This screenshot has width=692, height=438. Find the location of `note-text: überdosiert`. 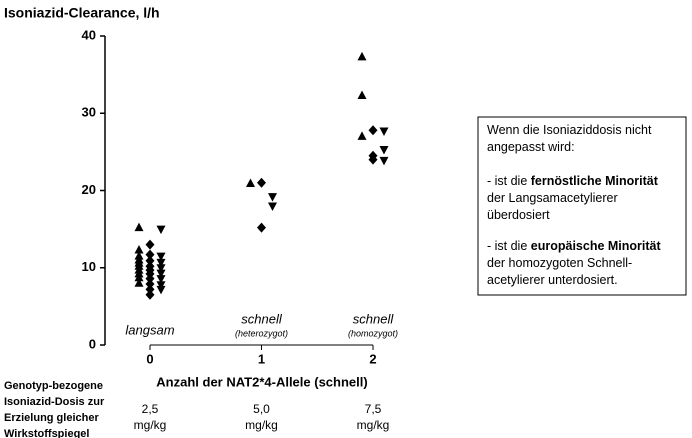

note-text: überdosiert is located at coordinates (518, 215).